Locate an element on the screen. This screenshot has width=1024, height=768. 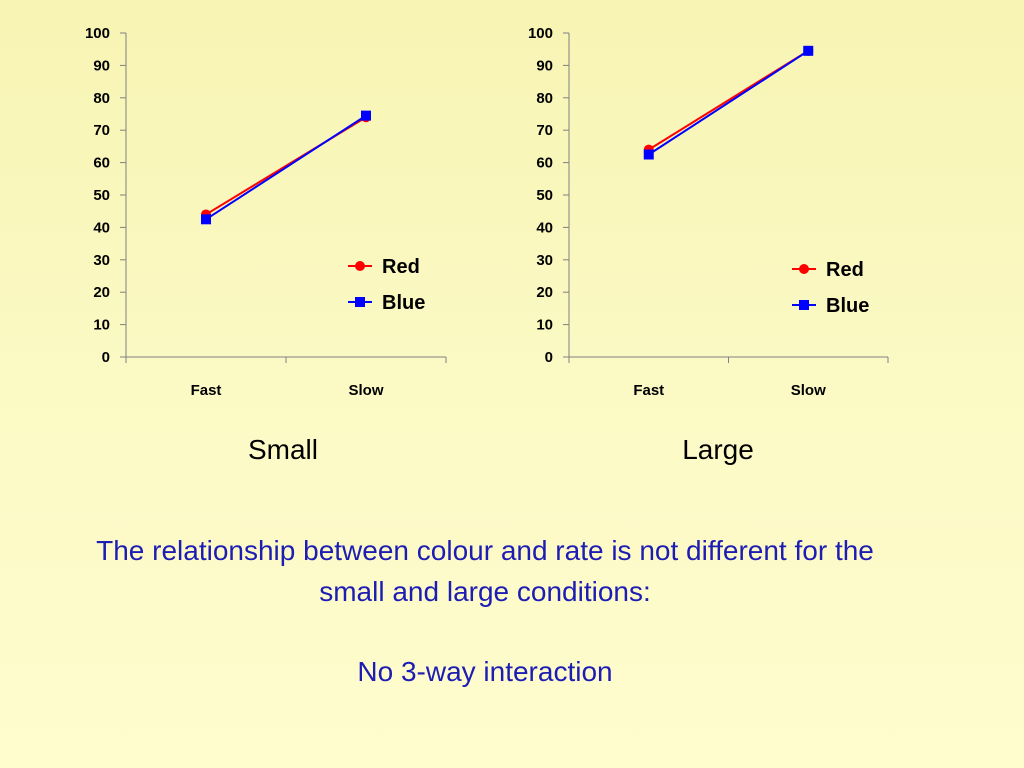
legend-label-blue-small: Blue is located at coordinates (403, 303).